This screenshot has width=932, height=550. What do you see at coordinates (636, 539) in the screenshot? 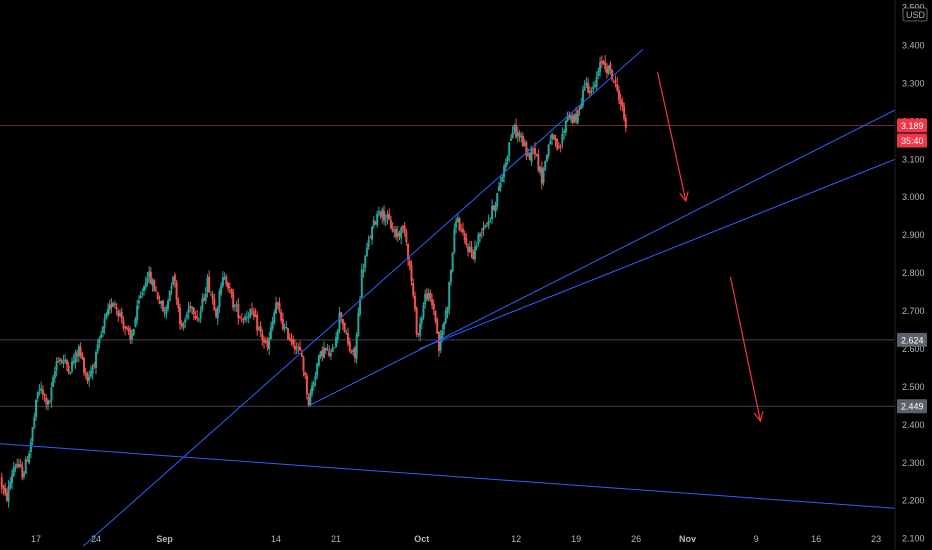
I see `x-tick-label: 26` at bounding box center [636, 539].